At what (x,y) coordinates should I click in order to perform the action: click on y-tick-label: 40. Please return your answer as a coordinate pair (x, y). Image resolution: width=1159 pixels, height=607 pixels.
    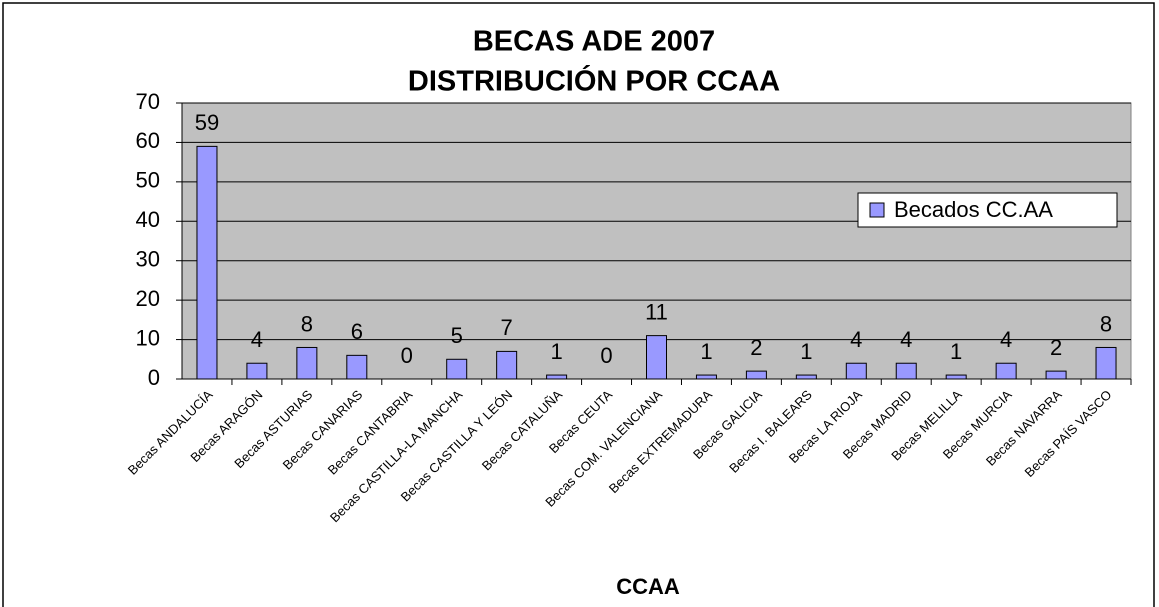
    Looking at the image, I should click on (148, 219).